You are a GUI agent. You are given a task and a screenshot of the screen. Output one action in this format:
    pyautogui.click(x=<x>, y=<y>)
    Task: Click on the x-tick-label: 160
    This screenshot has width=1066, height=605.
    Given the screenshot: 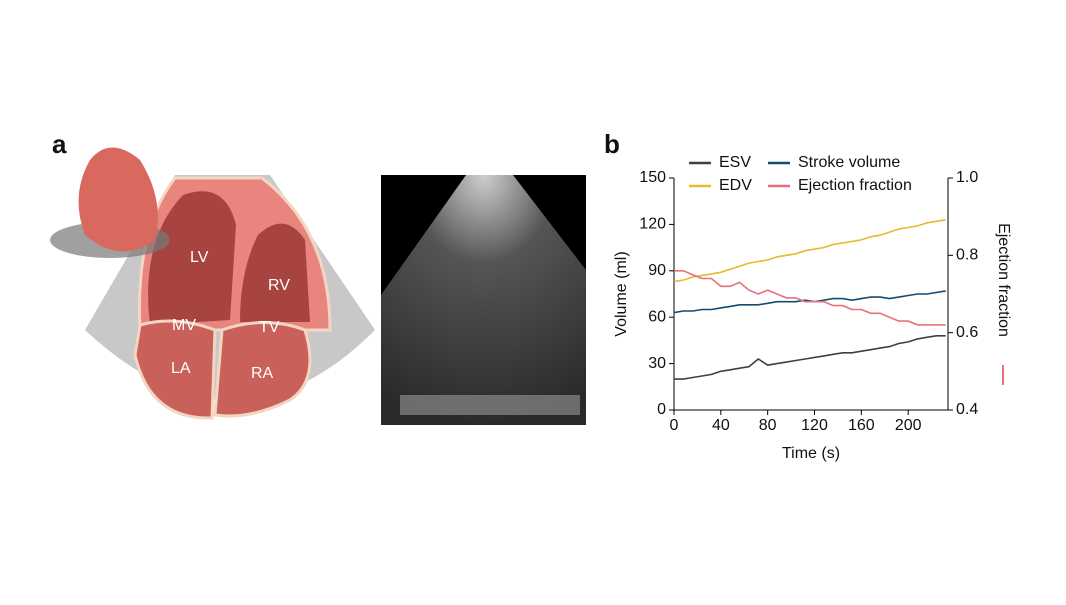 What is the action you would take?
    pyautogui.click(x=861, y=425)
    